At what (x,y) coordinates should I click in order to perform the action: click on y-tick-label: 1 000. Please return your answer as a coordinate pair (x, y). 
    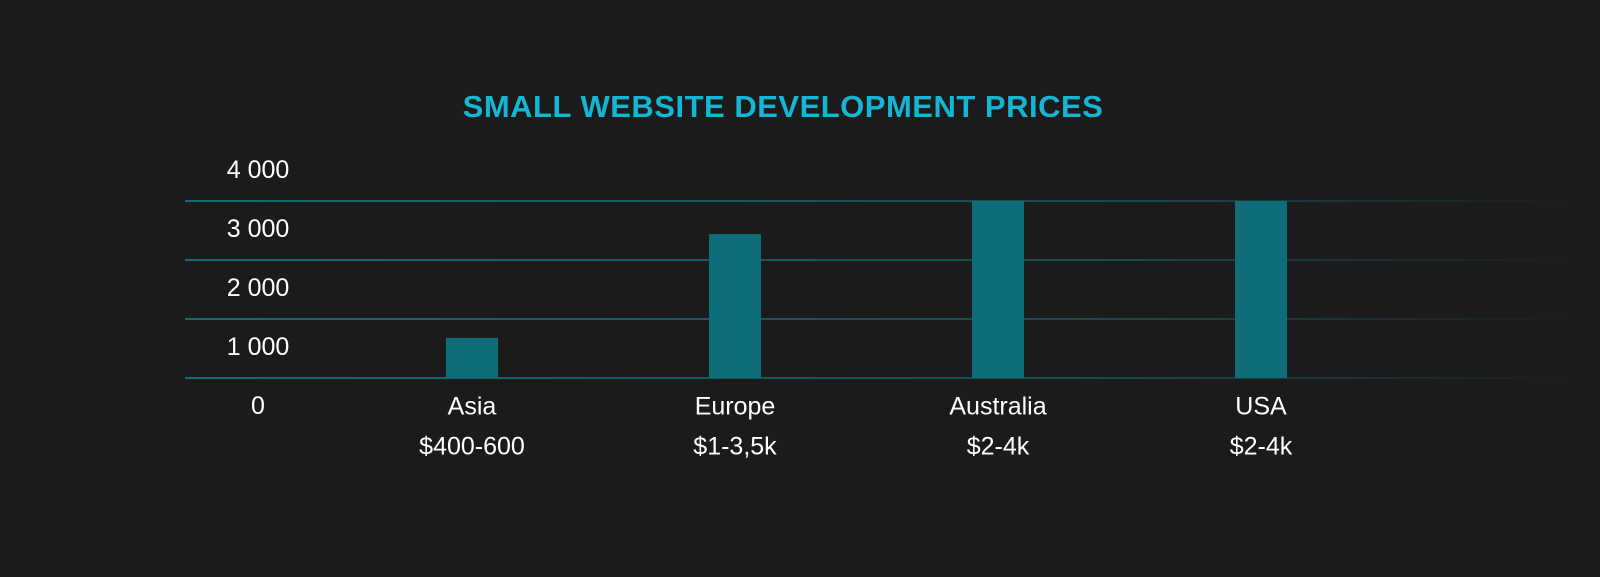
    Looking at the image, I should click on (258, 347).